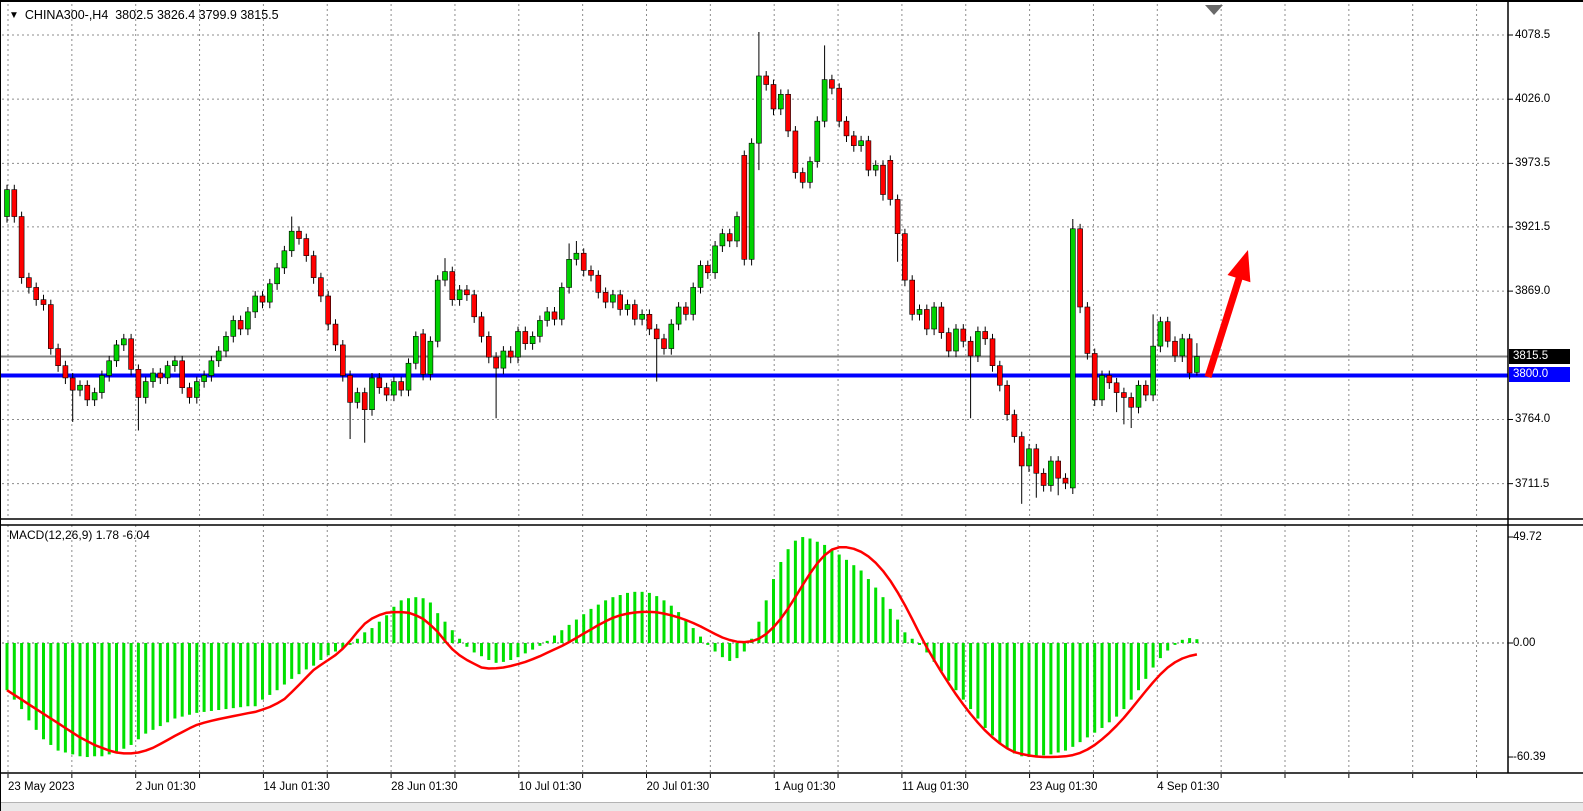 This screenshot has height=811, width=1583. I want to click on time-axis-label: 2 Jun 01:30, so click(165, 787).